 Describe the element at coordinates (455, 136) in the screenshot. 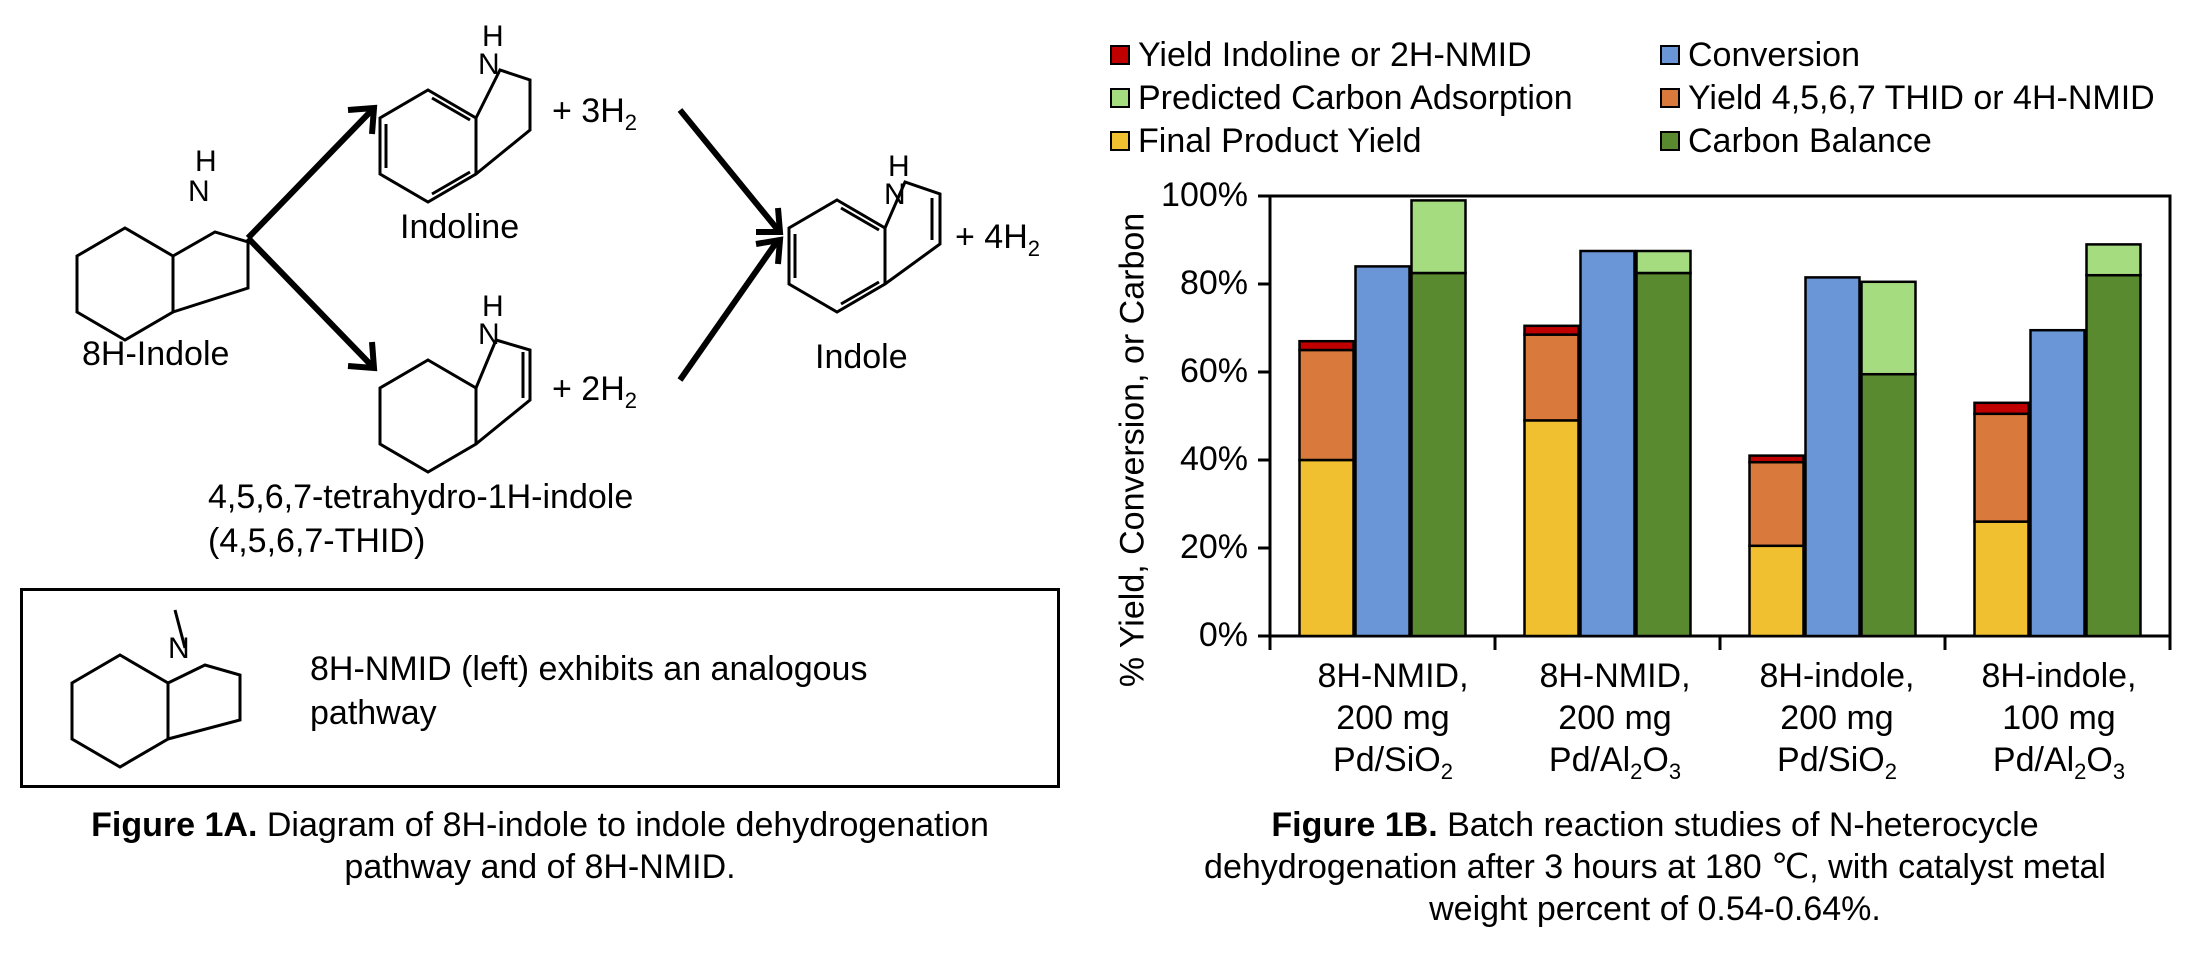

I see `indoline-structure` at that location.